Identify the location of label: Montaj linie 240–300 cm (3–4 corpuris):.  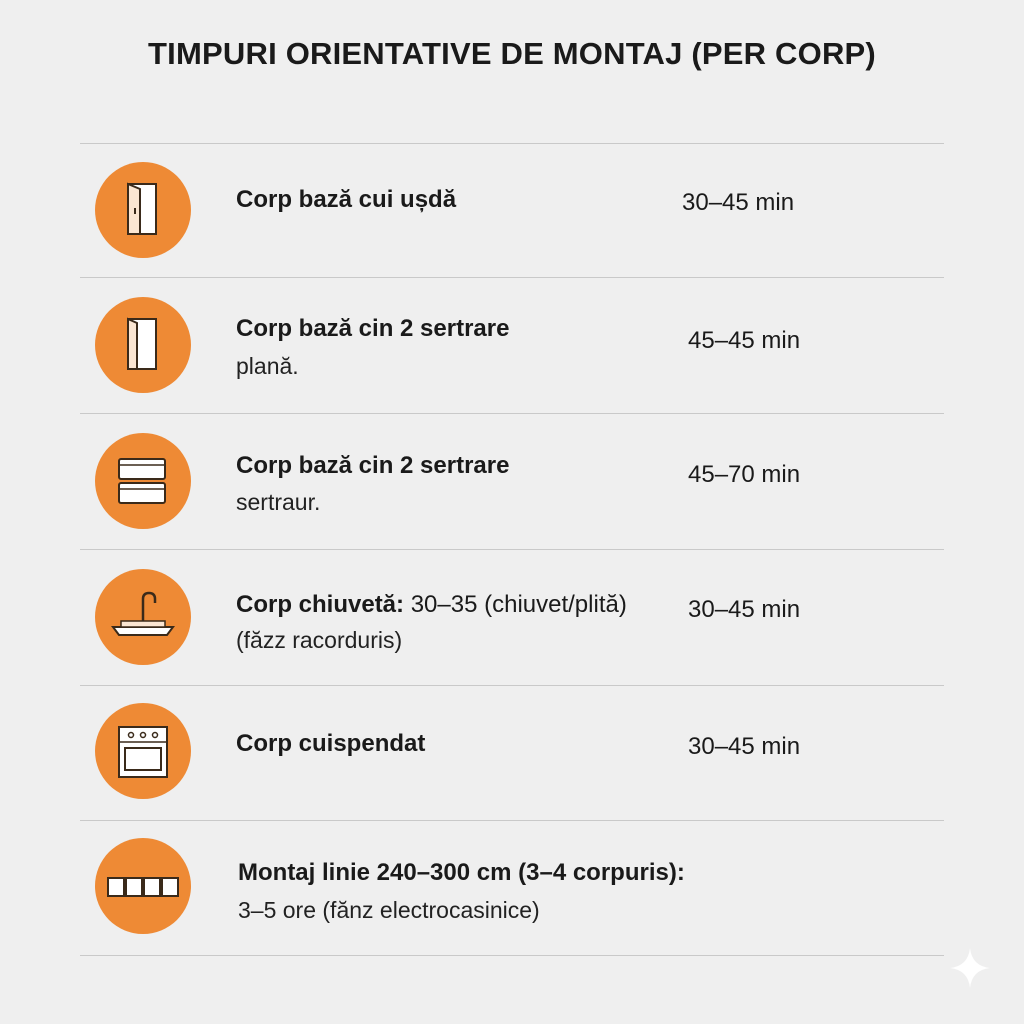
(461, 872).